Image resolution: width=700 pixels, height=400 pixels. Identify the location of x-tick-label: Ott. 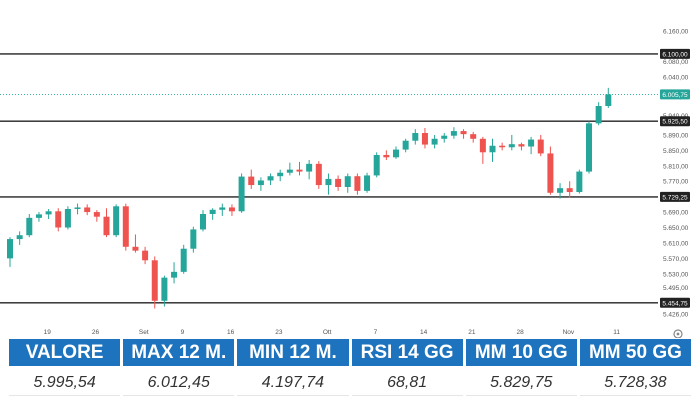
(327, 332).